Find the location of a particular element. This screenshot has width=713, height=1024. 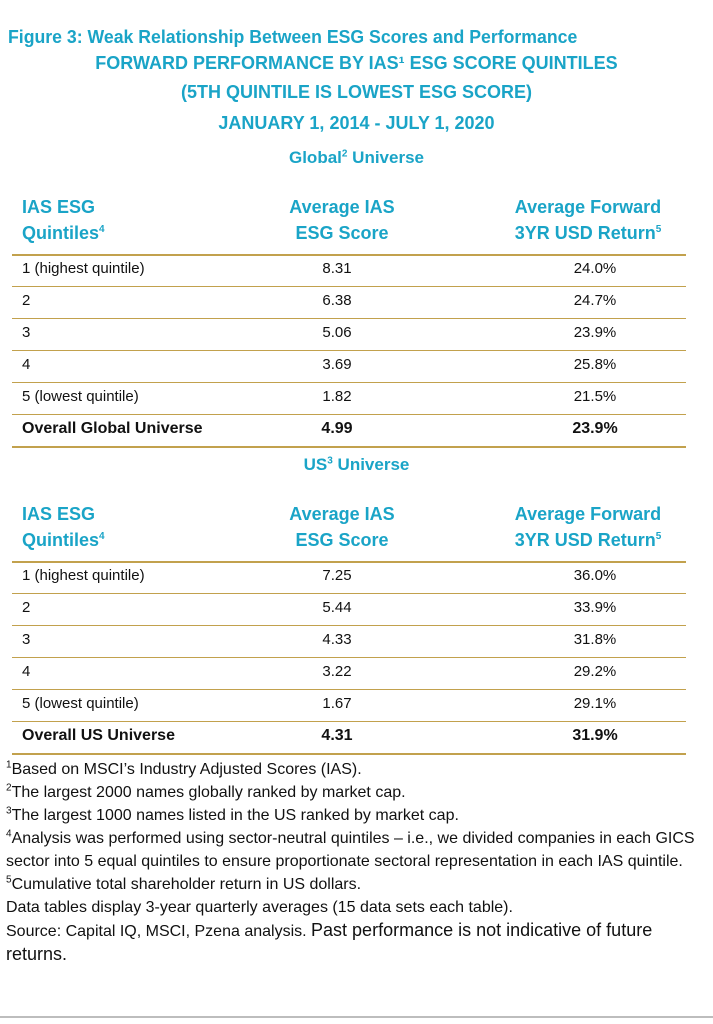

table-row: 4 3.69 25.8% is located at coordinates (356, 366).